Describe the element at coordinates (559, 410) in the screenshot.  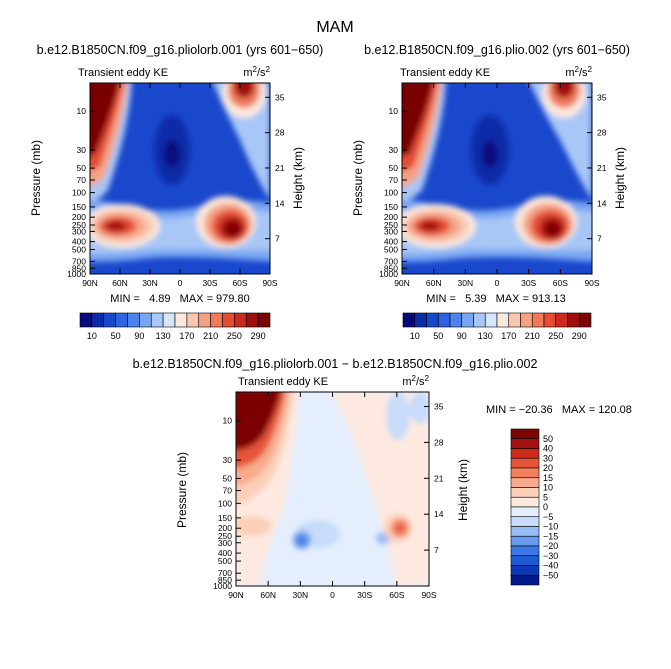
I see `panel-3-stats: MIN = −20.36 MAX = 120.08` at that location.